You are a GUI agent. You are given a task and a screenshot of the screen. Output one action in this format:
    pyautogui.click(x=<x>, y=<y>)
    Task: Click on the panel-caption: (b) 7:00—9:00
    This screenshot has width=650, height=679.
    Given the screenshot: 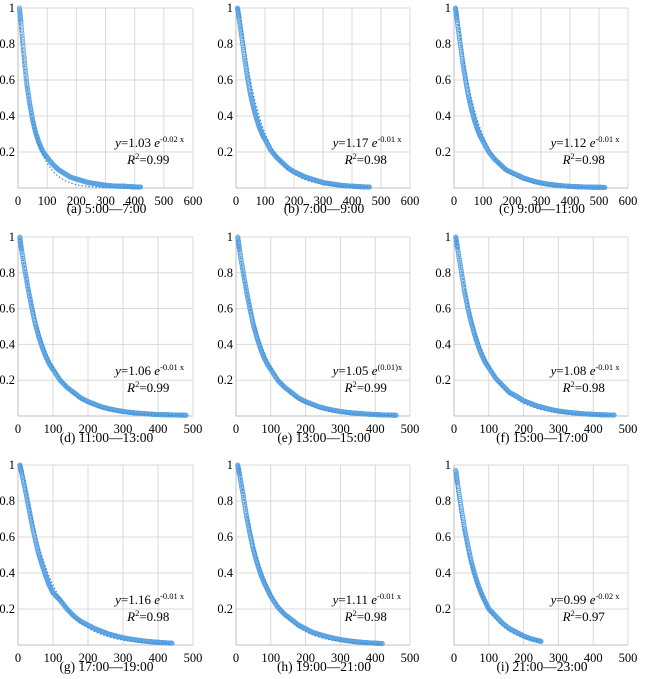 What is the action you would take?
    pyautogui.click(x=324, y=208)
    